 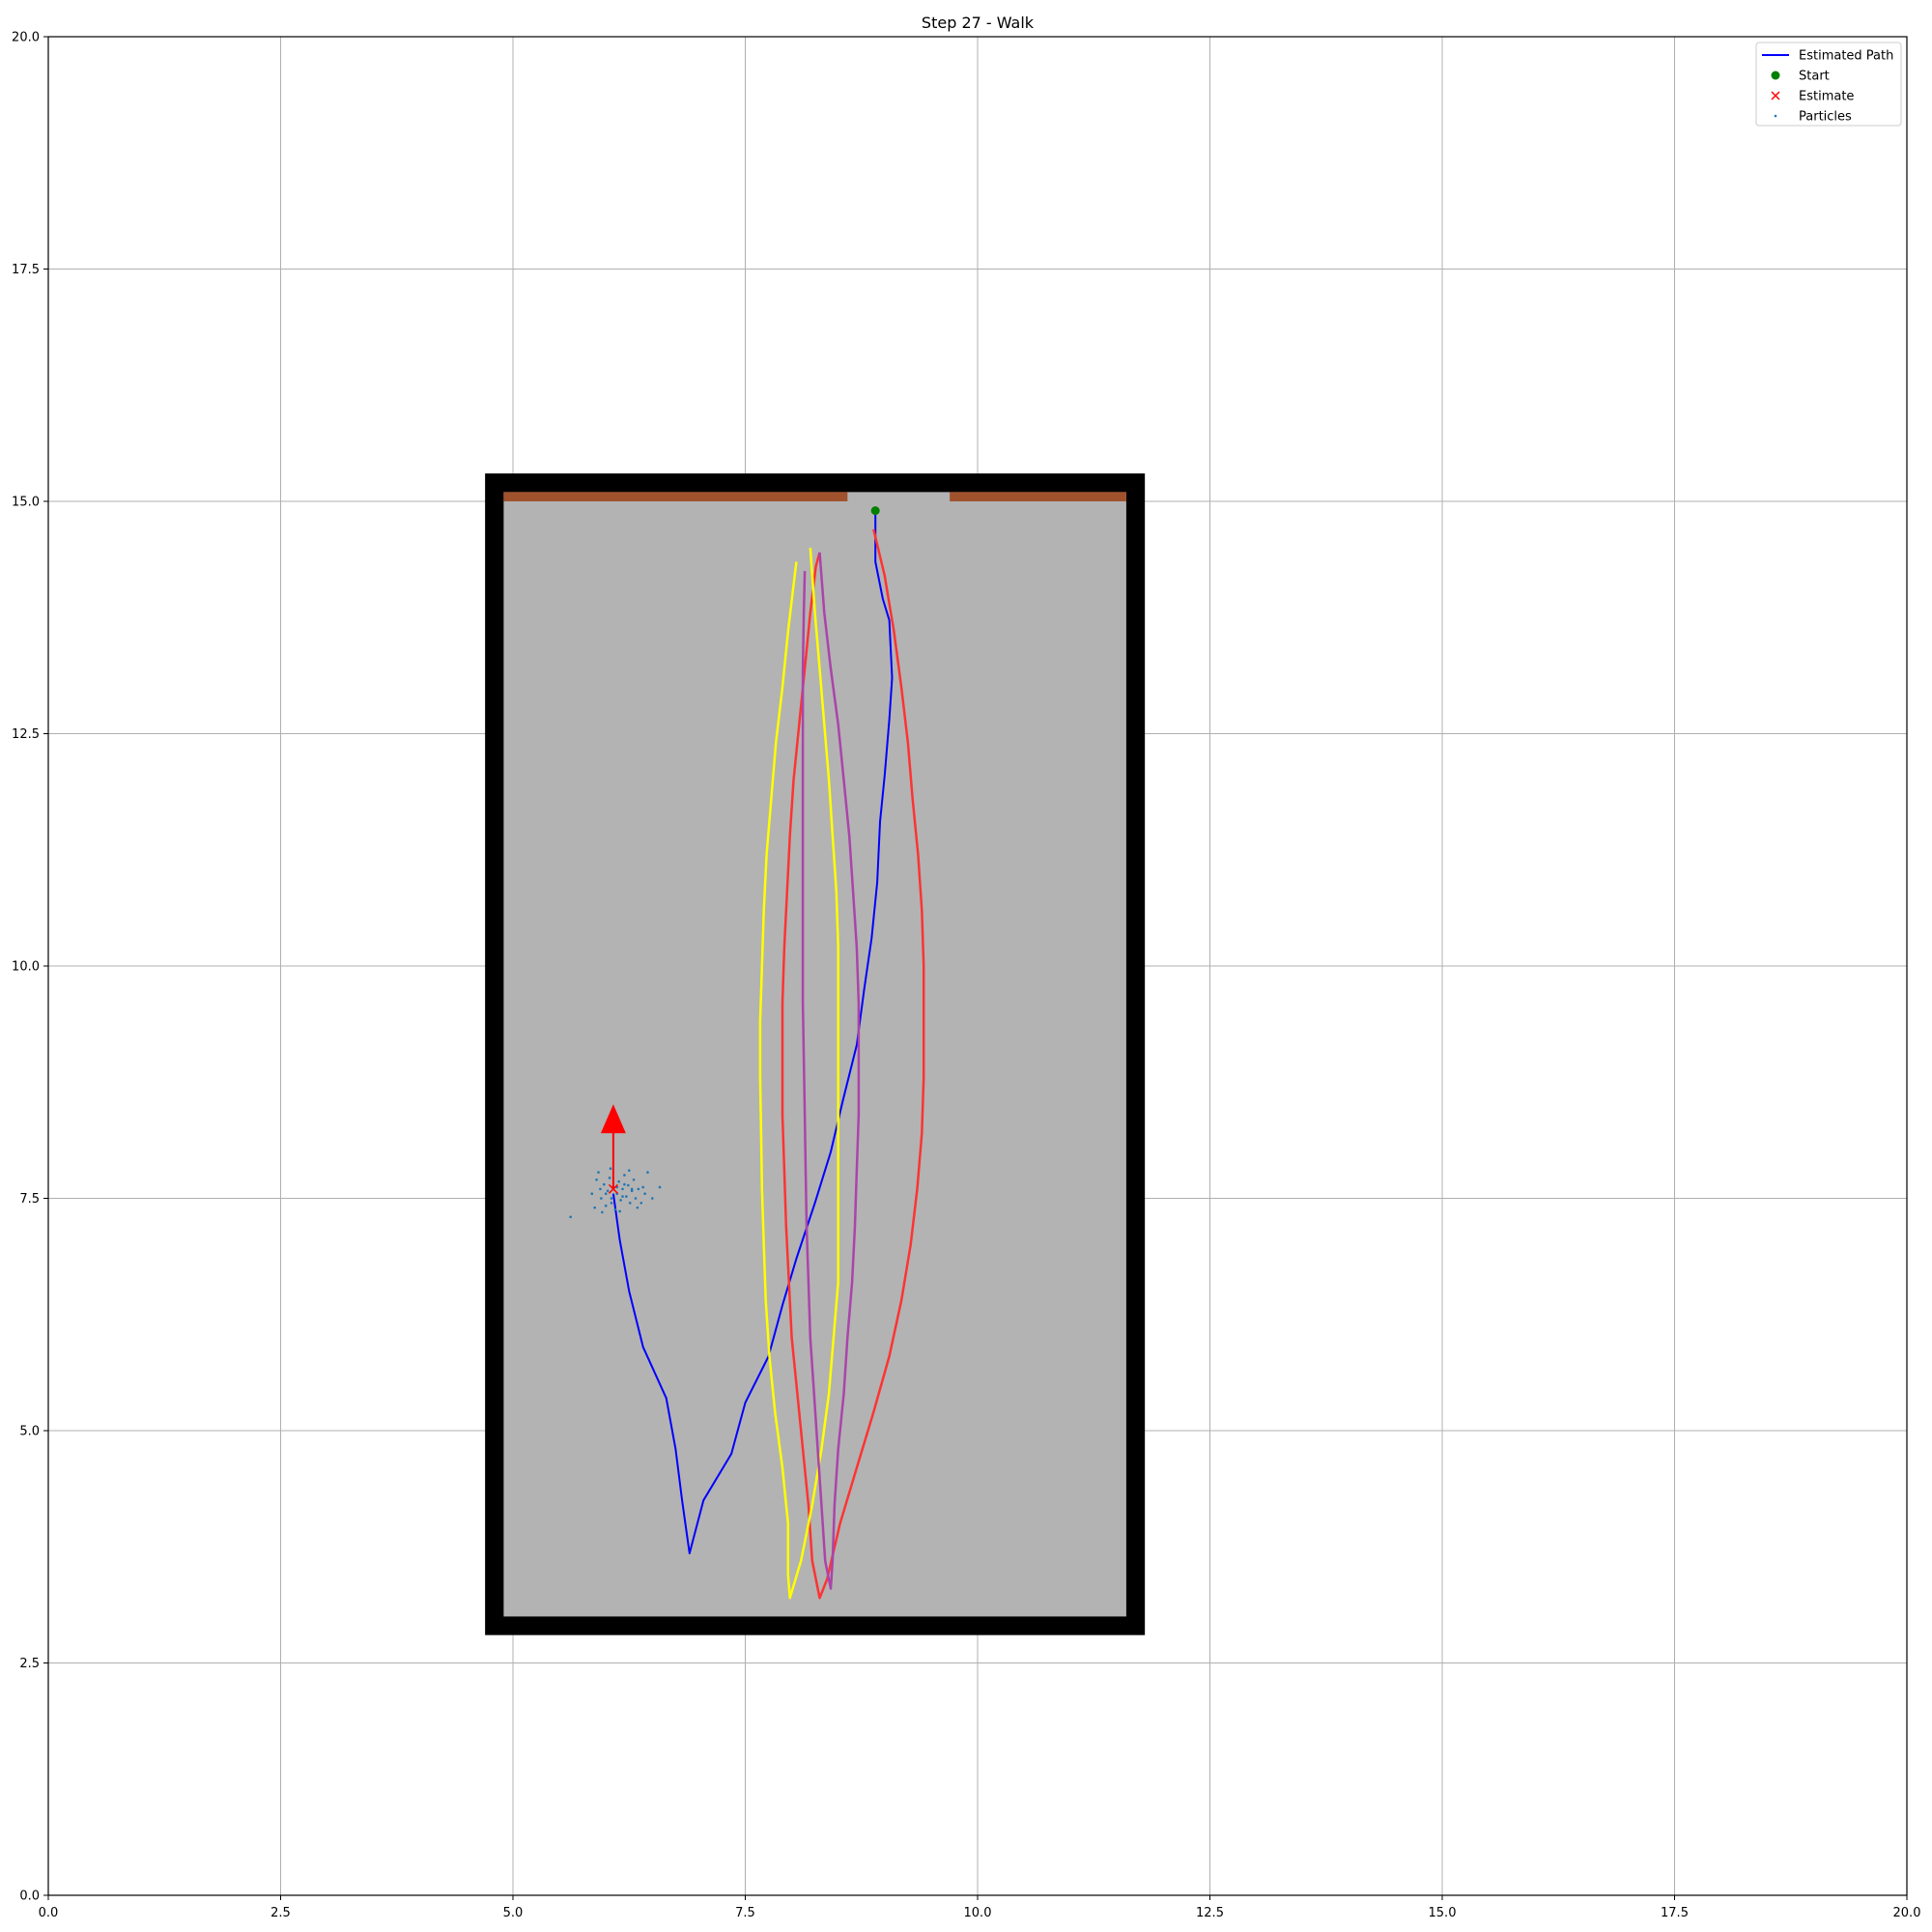 I want to click on estimated-path-line, so click(x=752, y=1032).